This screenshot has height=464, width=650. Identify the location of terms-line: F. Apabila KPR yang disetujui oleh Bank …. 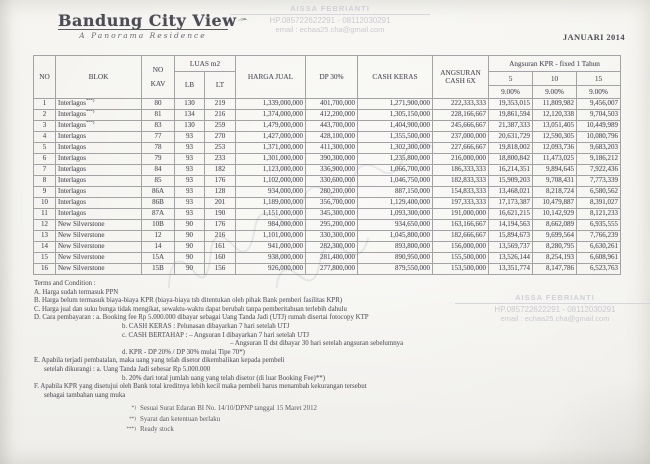
(200, 387).